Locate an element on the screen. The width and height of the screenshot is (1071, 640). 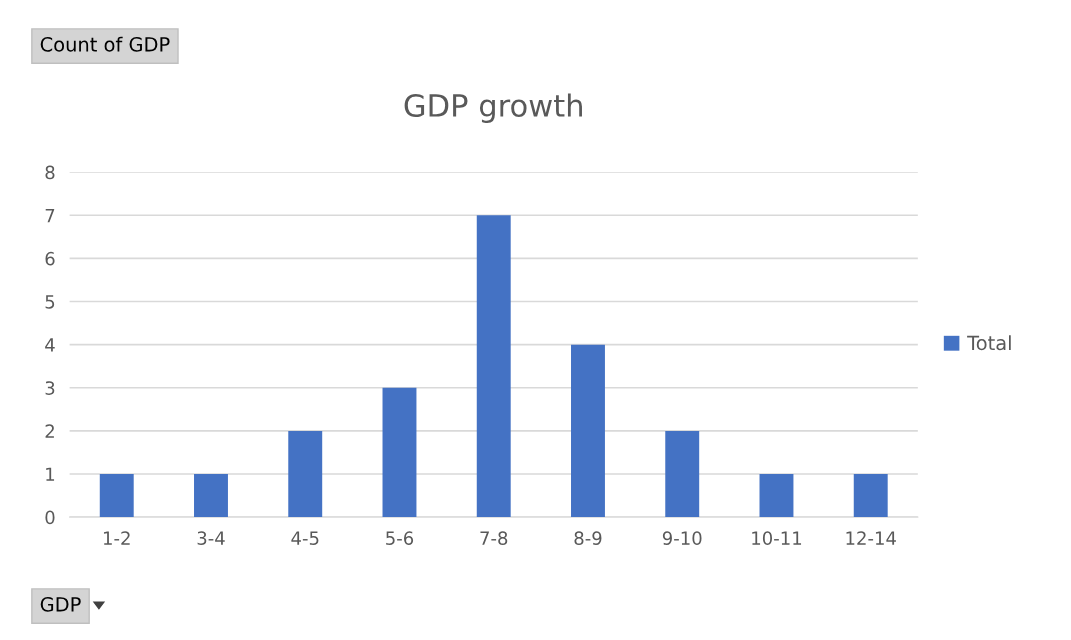
y-tick-label: 0 is located at coordinates (50, 517).